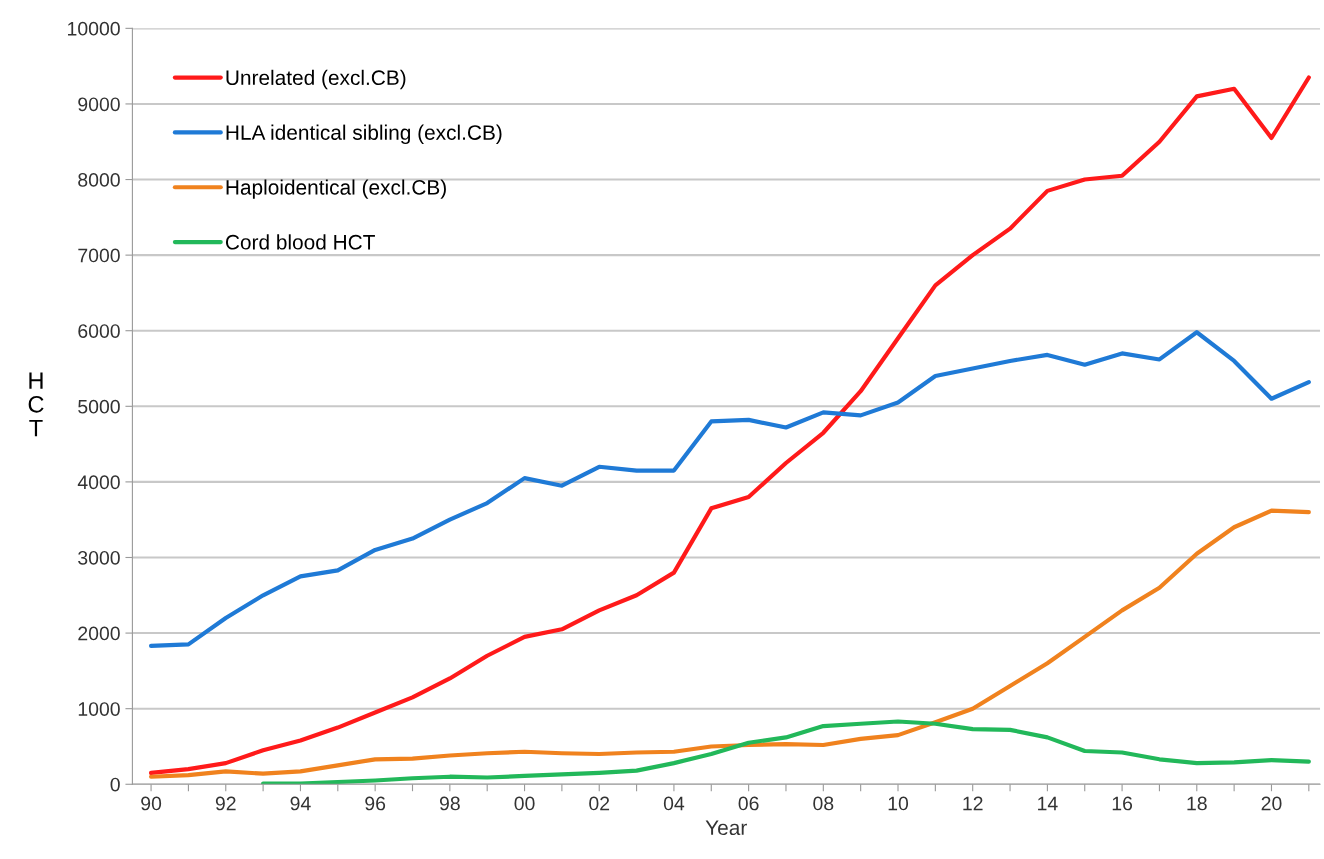 The image size is (1324, 859). What do you see at coordinates (99, 180) in the screenshot?
I see `y-tick-label: 8000` at bounding box center [99, 180].